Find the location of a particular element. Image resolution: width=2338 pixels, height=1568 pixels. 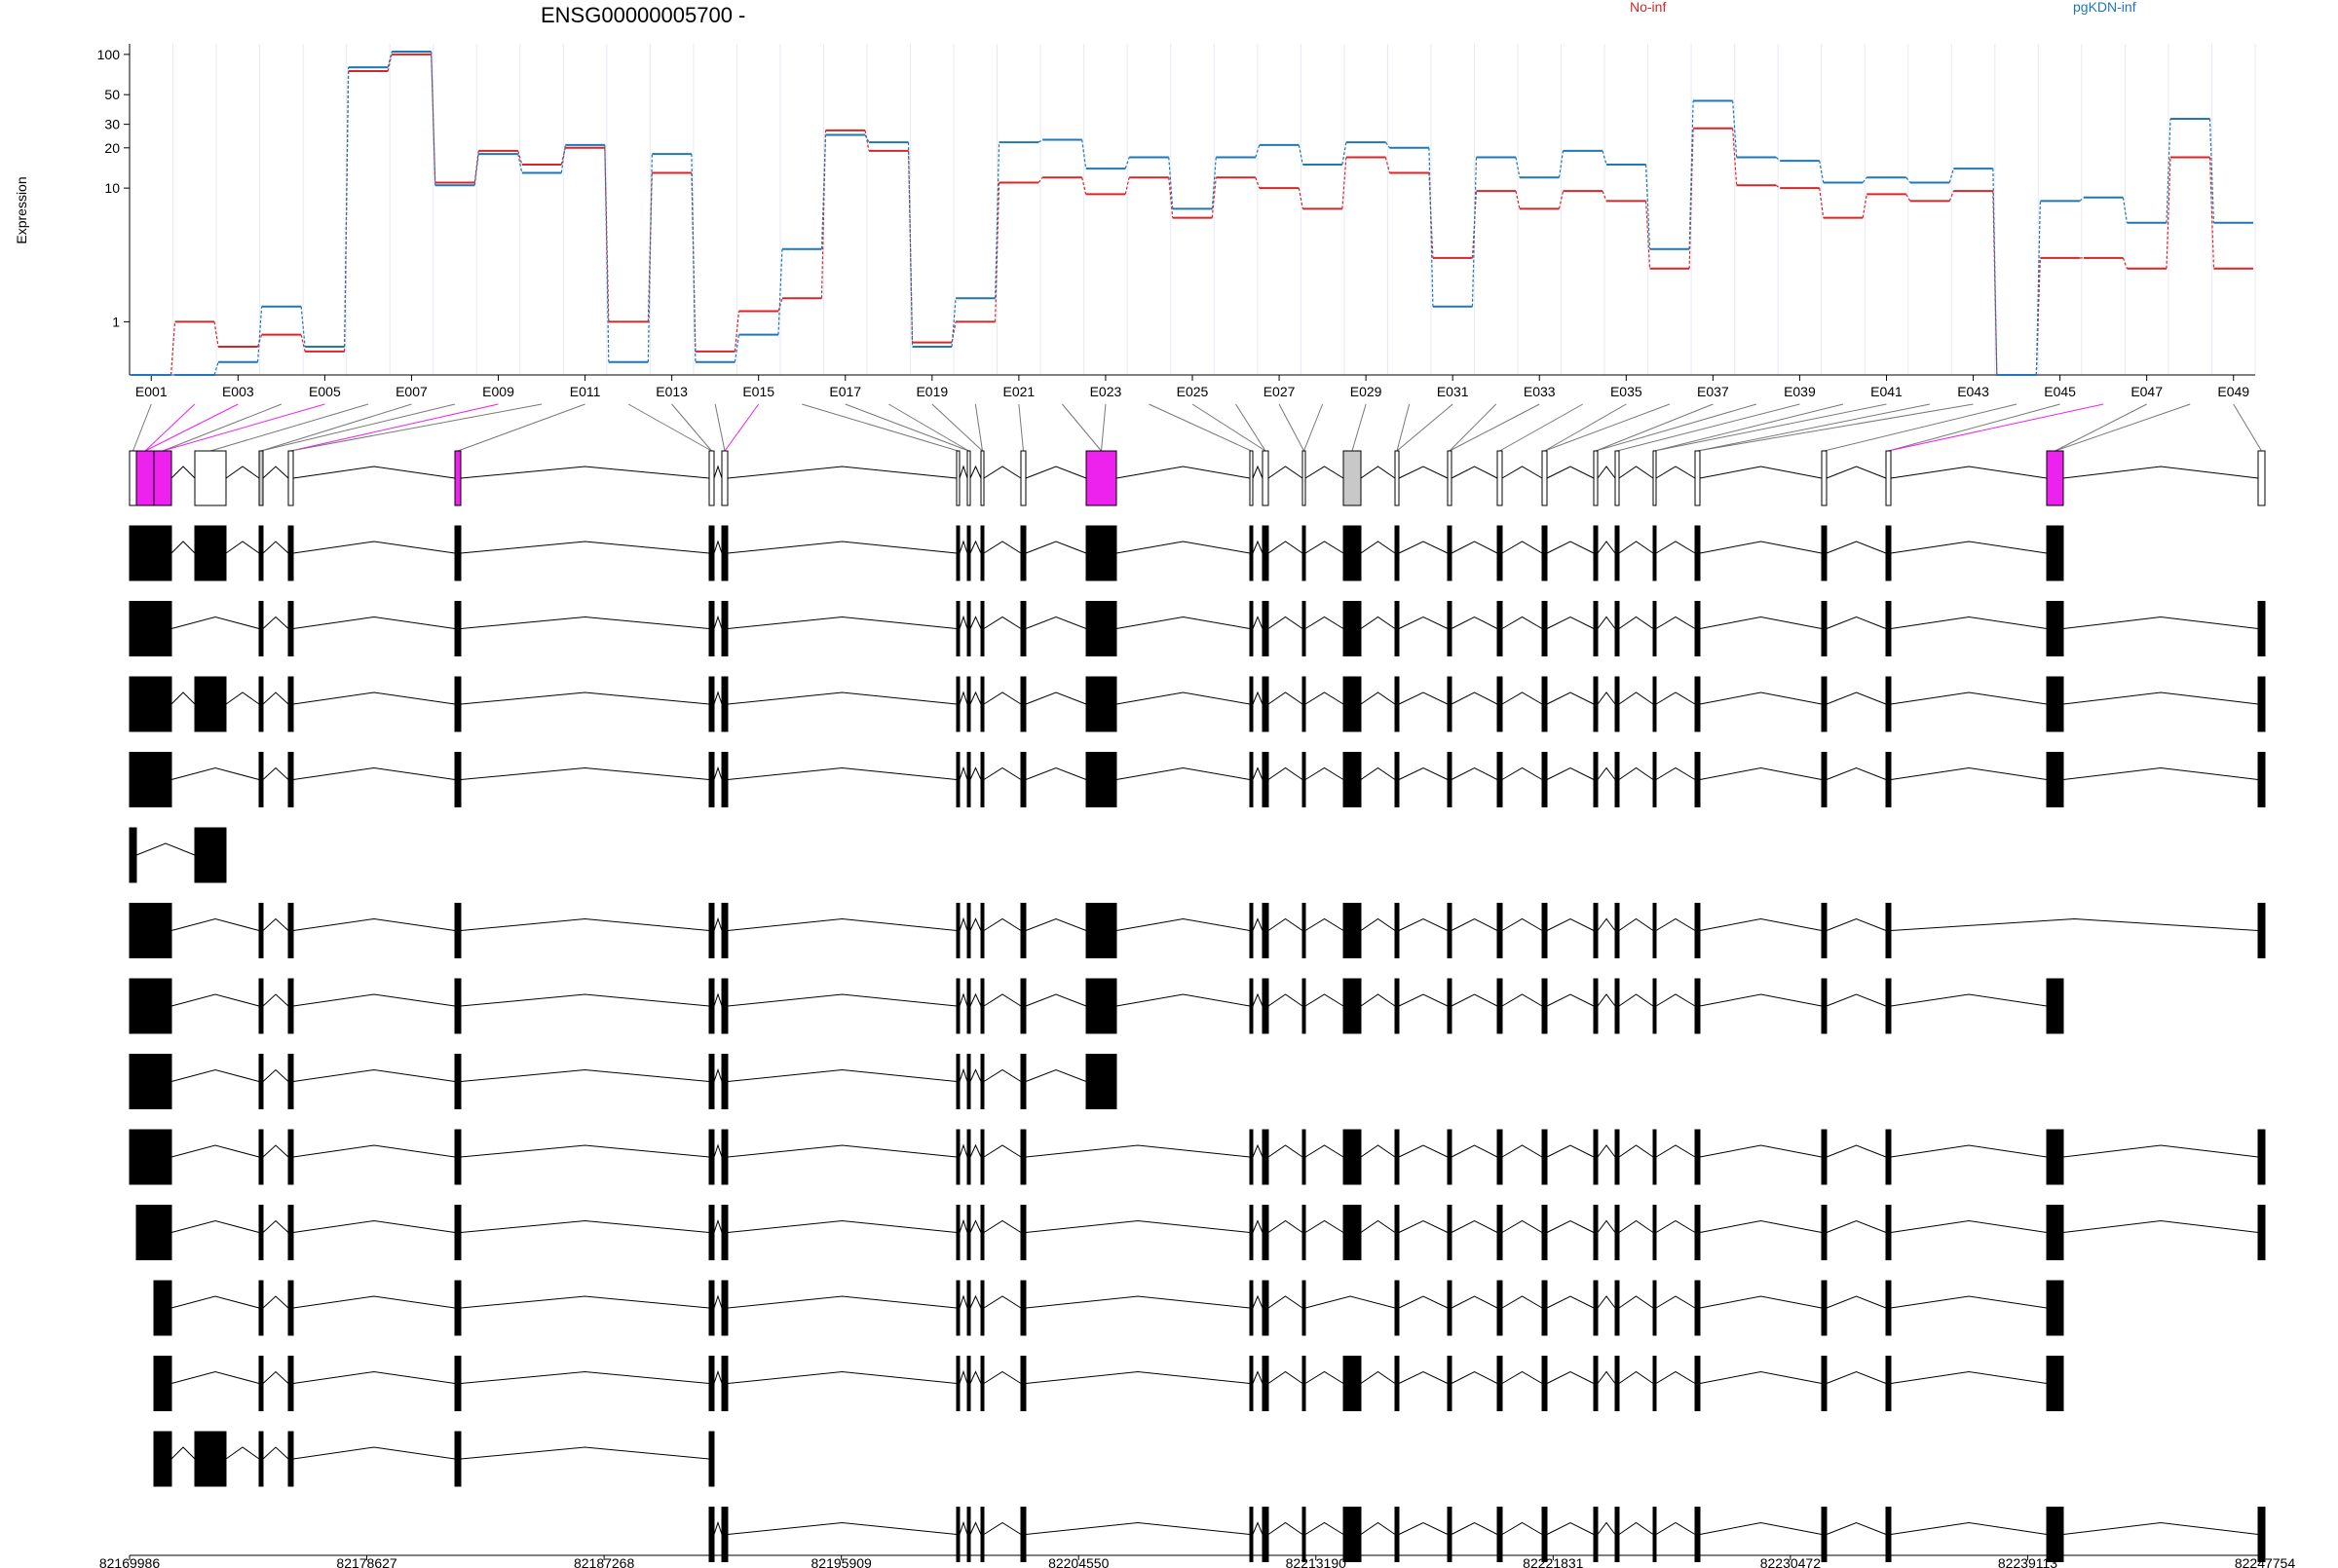

exon-label: E007 is located at coordinates (412, 391).